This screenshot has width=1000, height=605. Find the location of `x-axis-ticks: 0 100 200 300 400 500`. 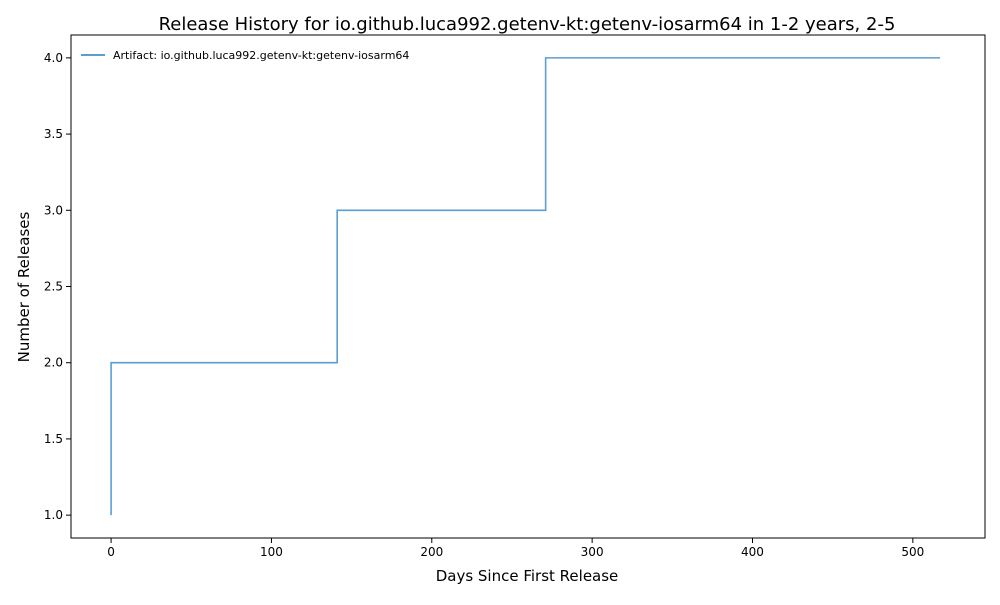

x-axis-ticks: 0 100 200 300 400 500 is located at coordinates (515, 548).